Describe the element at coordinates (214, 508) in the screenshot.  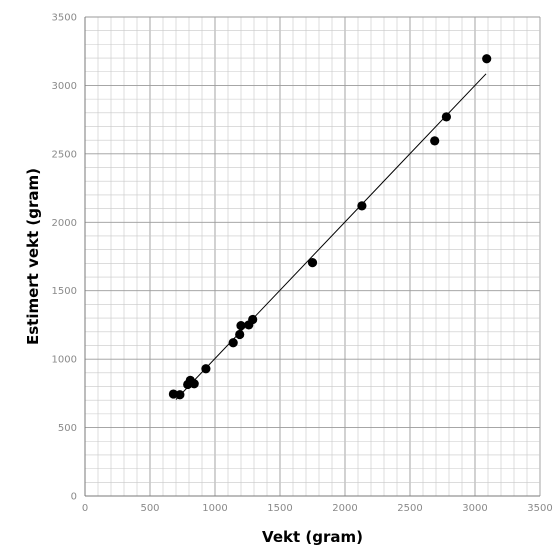
I see `x-tick-label: 1000` at that location.